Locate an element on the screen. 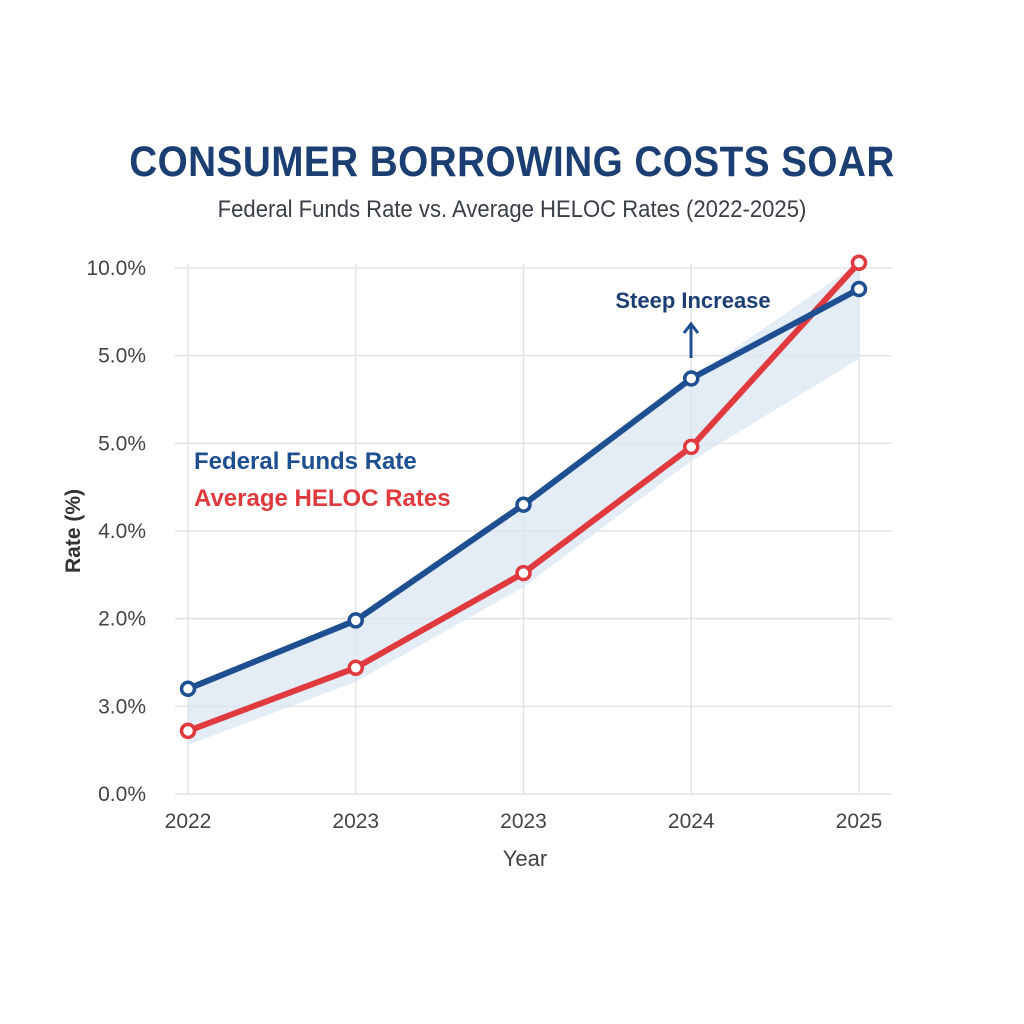 The height and width of the screenshot is (1024, 1024). y-tick-label: 4.0% is located at coordinates (122, 531).